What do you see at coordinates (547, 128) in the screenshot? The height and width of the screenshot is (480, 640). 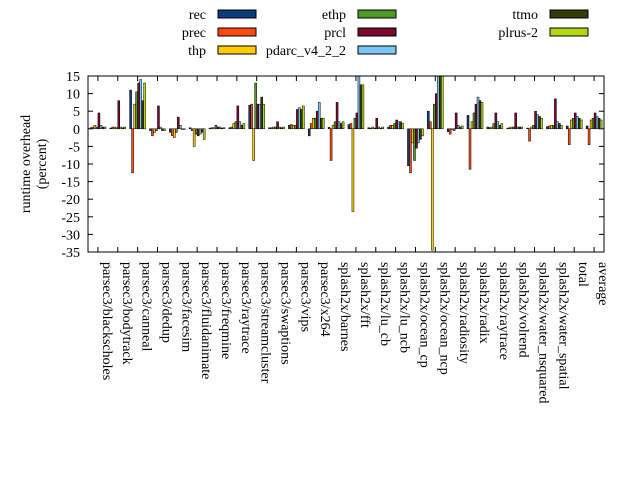 I see `bar-rec-splash2x/water_spatial` at bounding box center [547, 128].